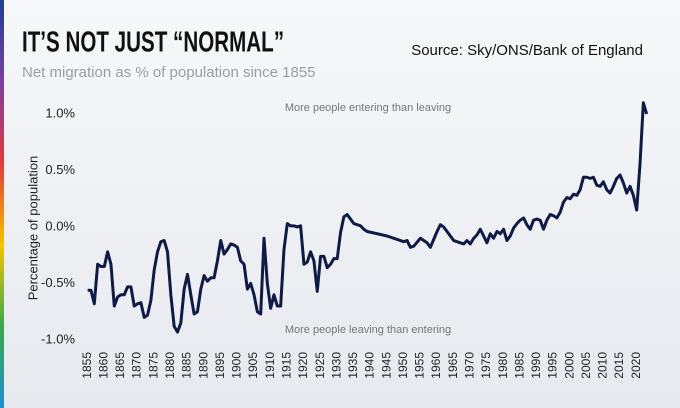 This screenshot has height=408, width=680. I want to click on x-tick-label: 1935, so click(353, 365).